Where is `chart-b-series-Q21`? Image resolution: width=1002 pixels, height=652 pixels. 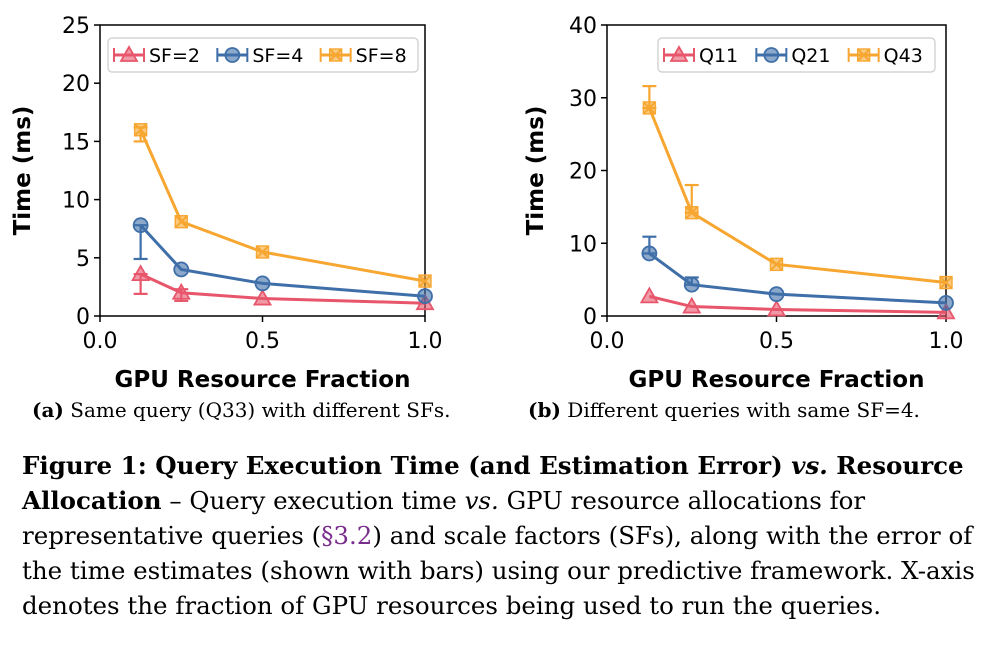 chart-b-series-Q21 is located at coordinates (797, 273).